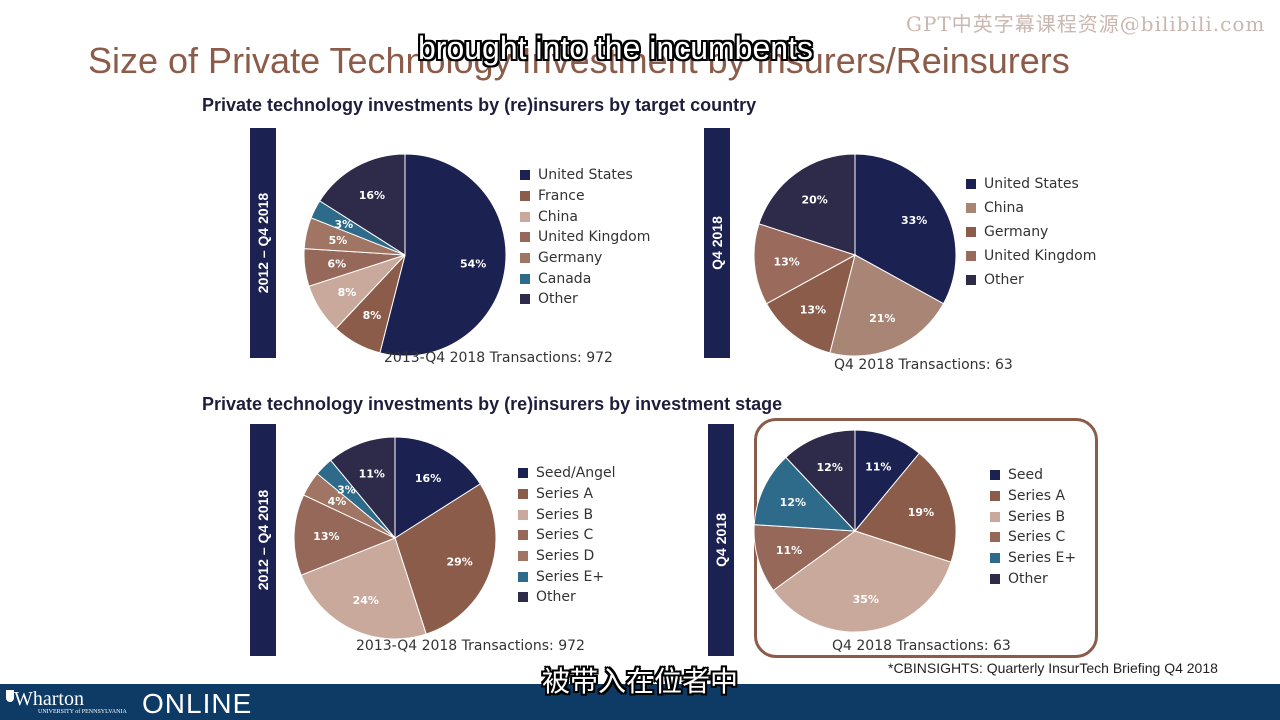  I want to click on pie-slice-label: 19%, so click(921, 512).